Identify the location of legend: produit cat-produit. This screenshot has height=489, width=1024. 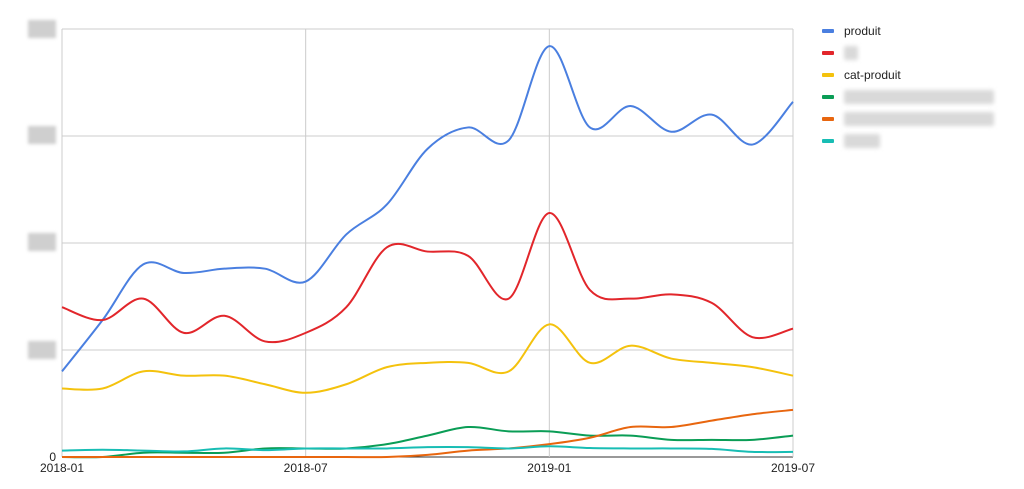
(908, 86).